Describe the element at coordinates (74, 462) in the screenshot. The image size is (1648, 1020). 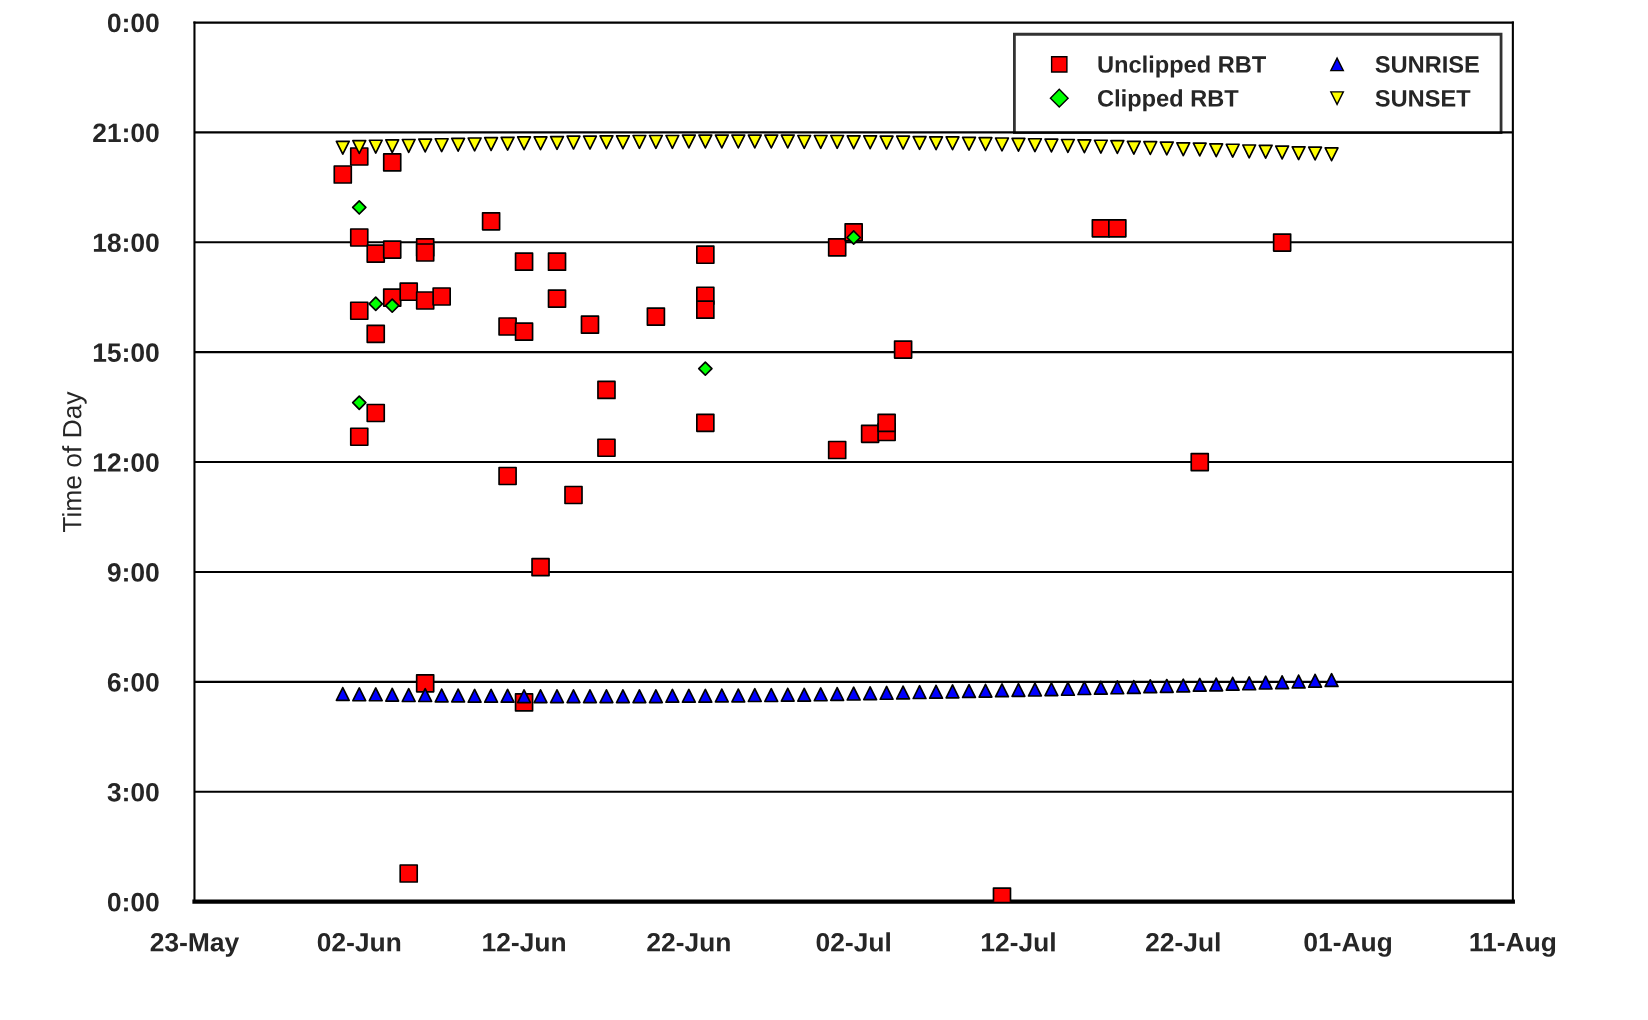
I see `y-axis-title: Time of Day` at that location.